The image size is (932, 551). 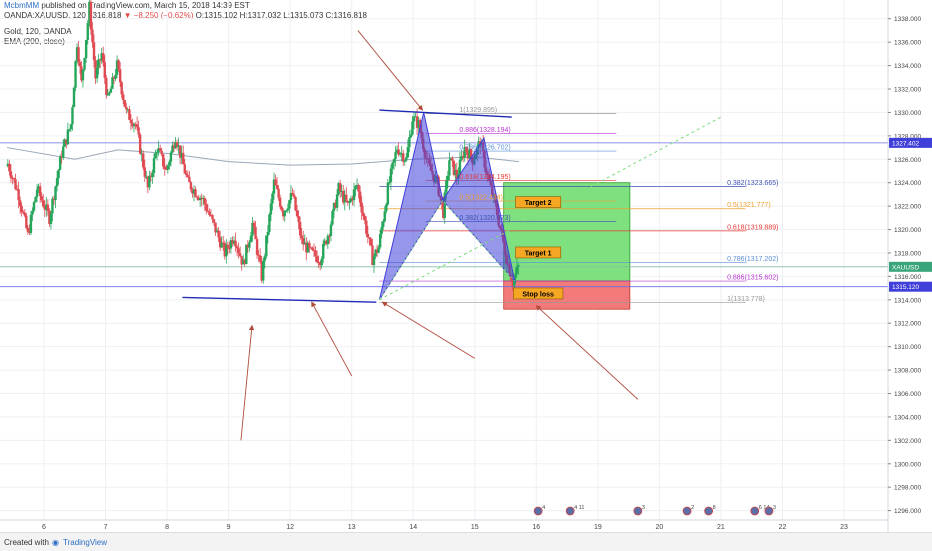 What do you see at coordinates (907, 207) in the screenshot?
I see `price-tick-label: 1322.000` at bounding box center [907, 207].